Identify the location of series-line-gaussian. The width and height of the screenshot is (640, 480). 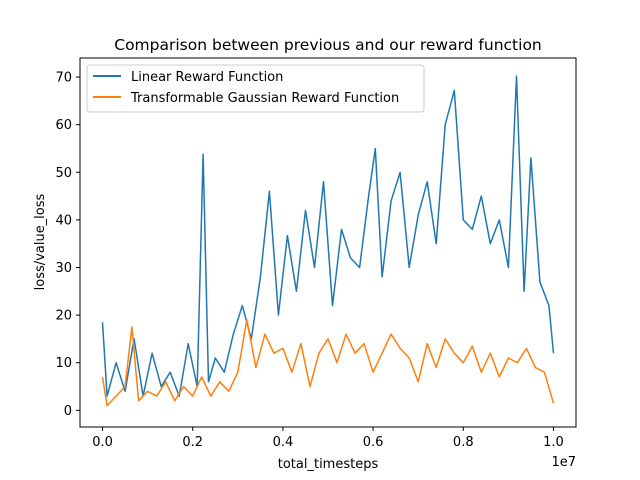
(328, 363).